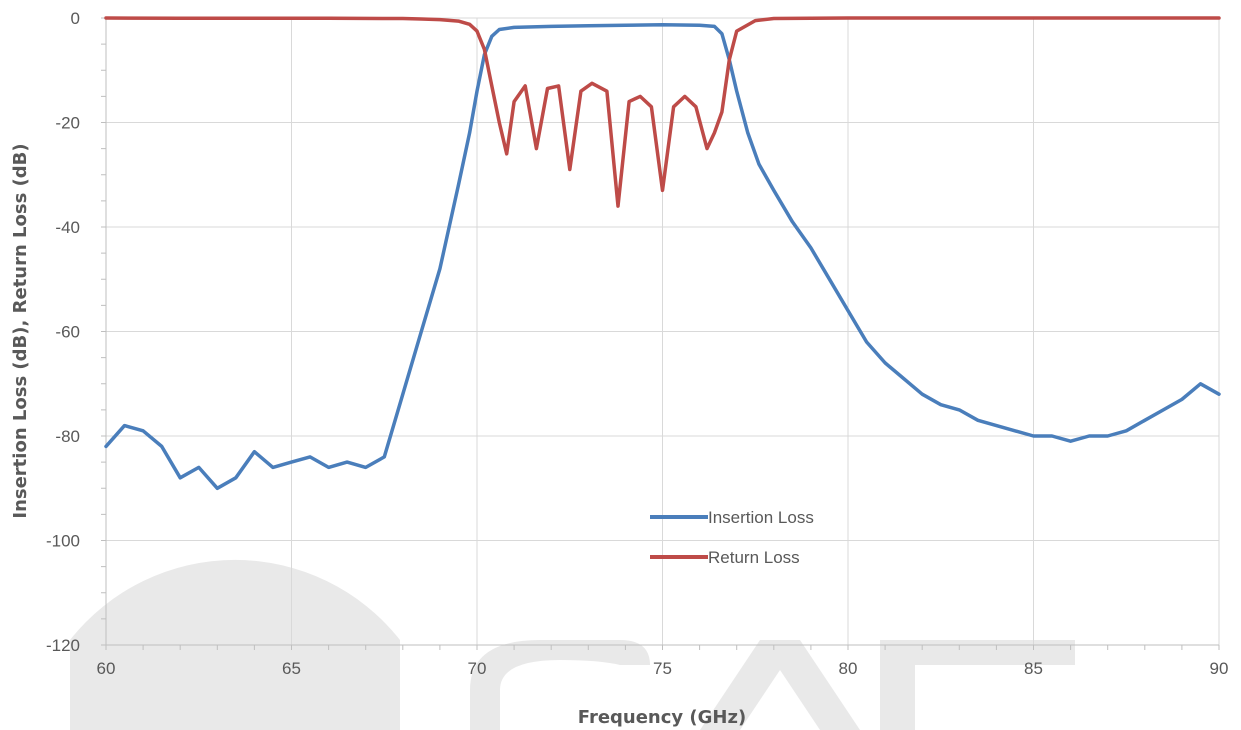 This screenshot has height=730, width=1241. I want to click on y-tick-labels: 0 -20 -40 -60 -80 -100 -120, so click(63, 332).